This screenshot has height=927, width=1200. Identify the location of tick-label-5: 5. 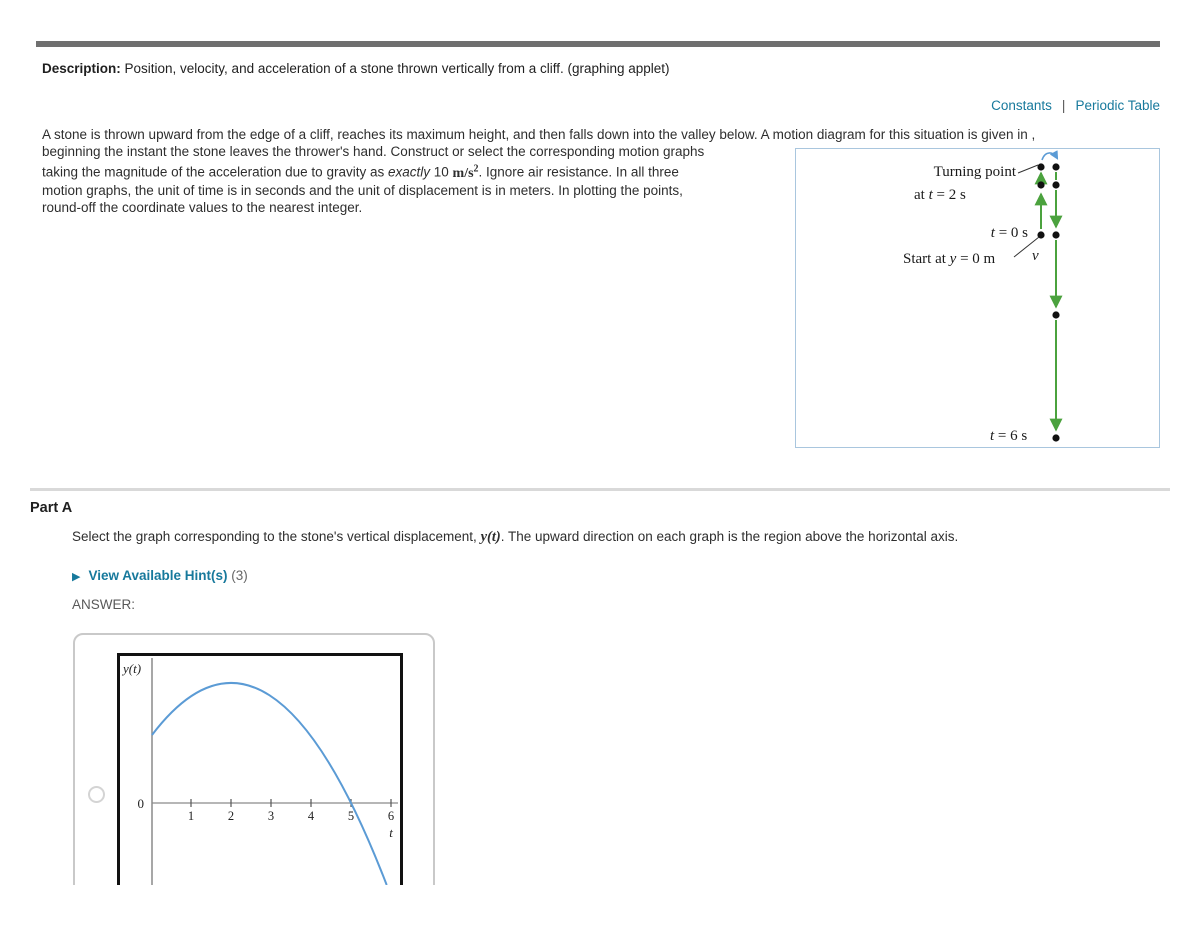
(351, 816).